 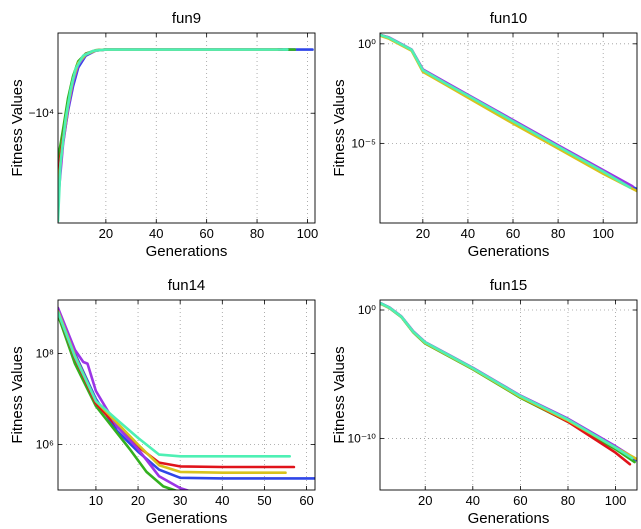 I want to click on y-tick-label: 10⁻¹⁰, so click(x=362, y=439).